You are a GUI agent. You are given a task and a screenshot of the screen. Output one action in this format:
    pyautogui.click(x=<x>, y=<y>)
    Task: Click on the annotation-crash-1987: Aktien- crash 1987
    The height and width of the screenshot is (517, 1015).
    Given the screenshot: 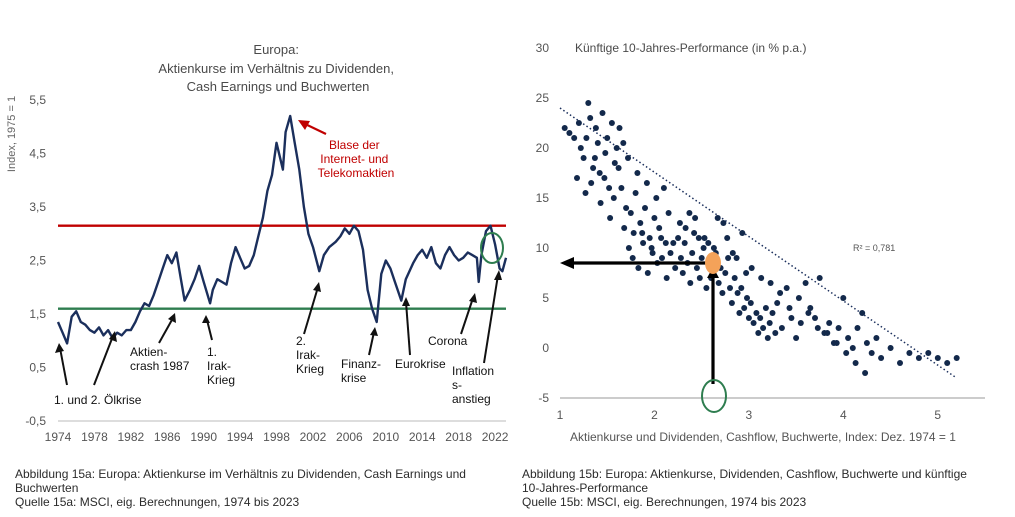 What is the action you would take?
    pyautogui.click(x=160, y=359)
    